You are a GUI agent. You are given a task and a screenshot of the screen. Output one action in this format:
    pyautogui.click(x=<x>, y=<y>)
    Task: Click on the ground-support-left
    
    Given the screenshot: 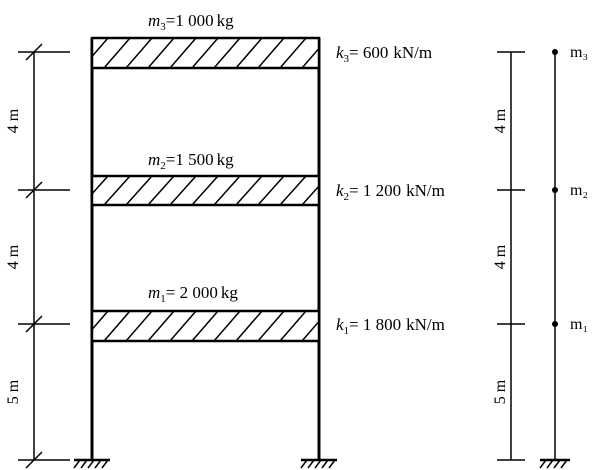 What is the action you would take?
    pyautogui.click(x=91, y=463)
    